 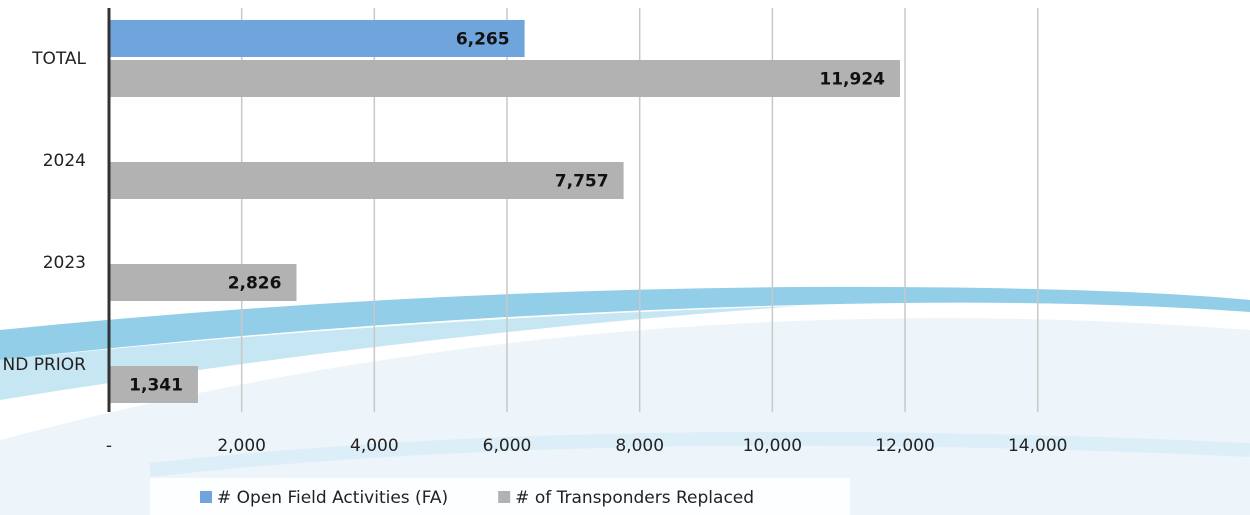 What do you see at coordinates (241, 446) in the screenshot?
I see `x-tick-label: 2,000` at bounding box center [241, 446].